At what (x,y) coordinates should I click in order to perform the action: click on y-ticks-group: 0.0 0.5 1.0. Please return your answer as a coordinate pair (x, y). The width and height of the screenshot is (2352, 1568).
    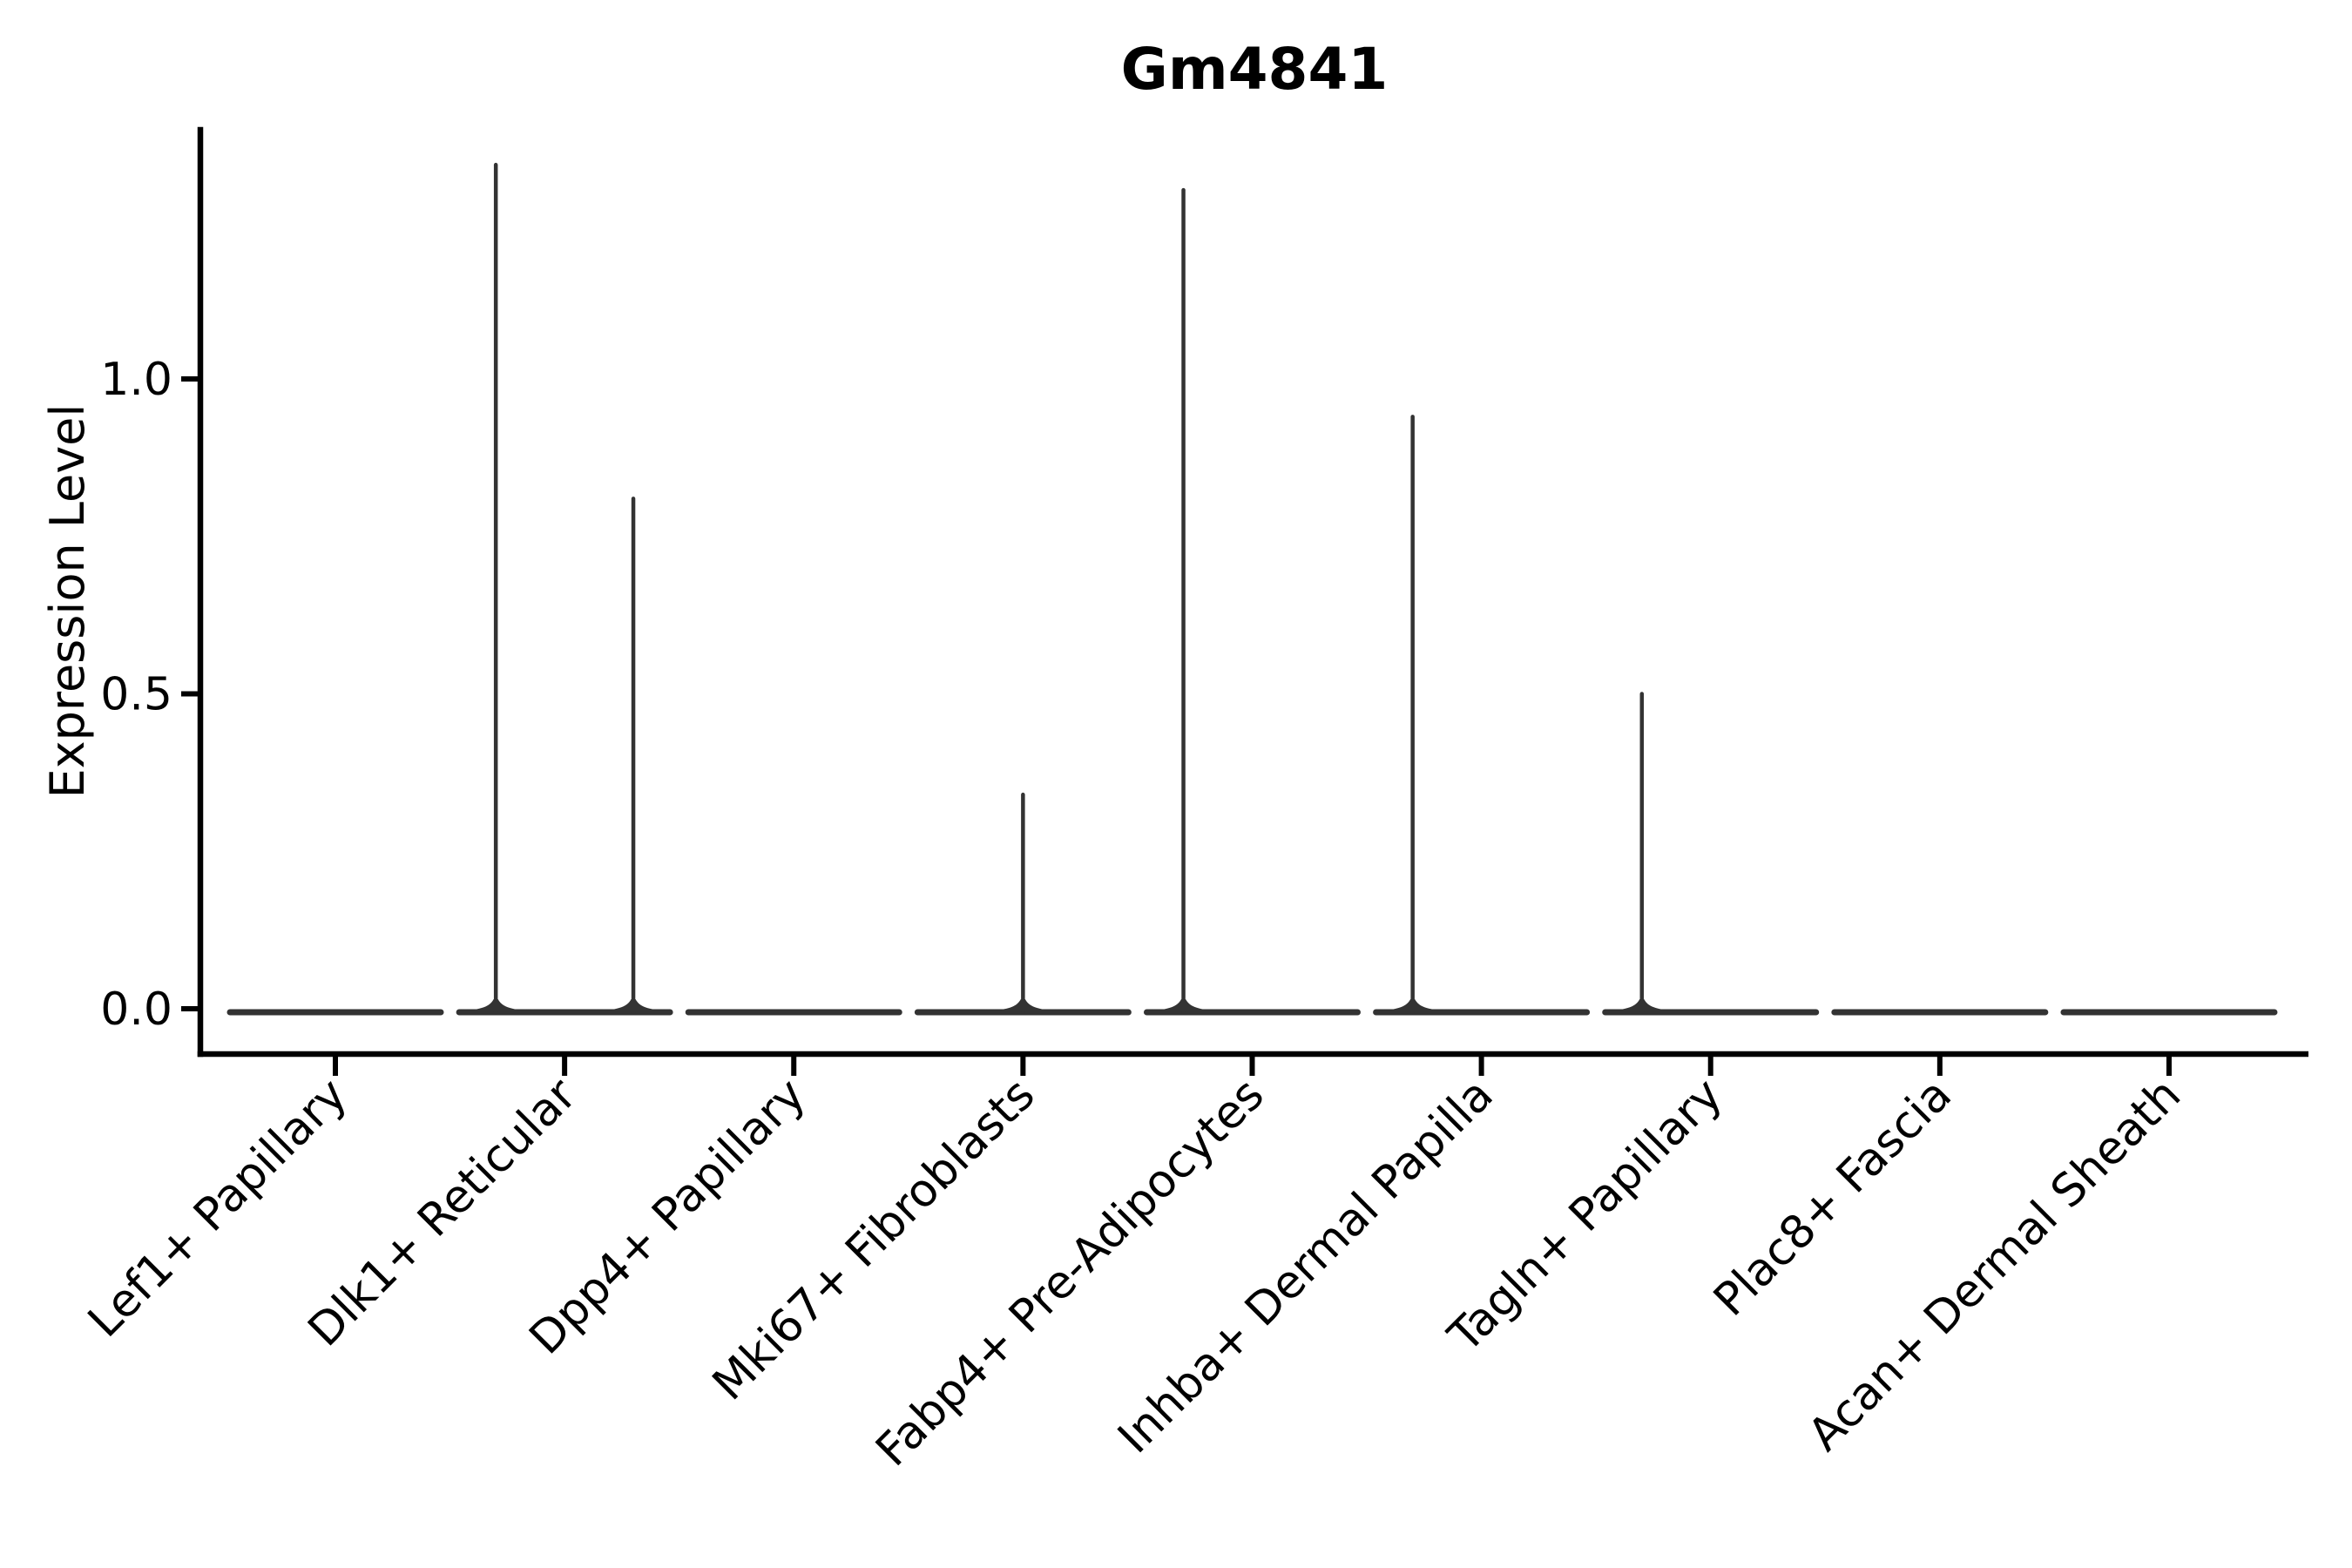
    Looking at the image, I should click on (150, 695).